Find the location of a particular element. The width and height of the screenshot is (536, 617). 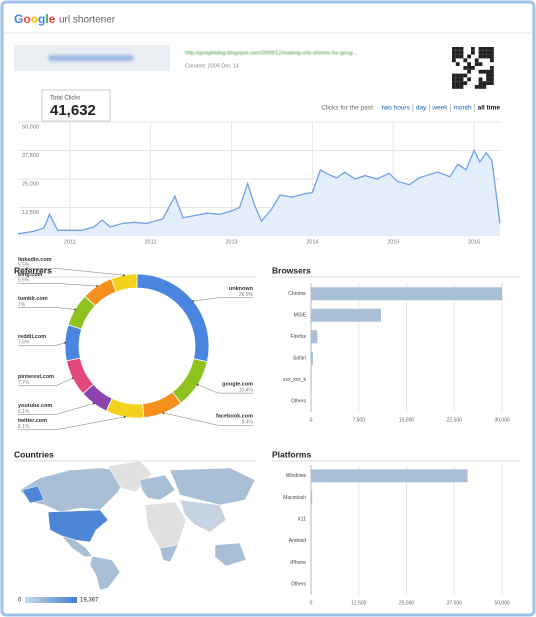

y-tick-label: X11 is located at coordinates (301, 519).